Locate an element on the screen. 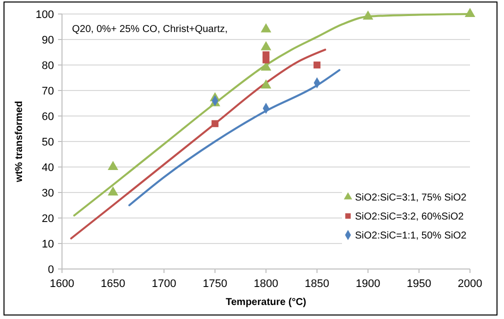 Image resolution: width=504 pixels, height=319 pixels. y-tick-label: 60 is located at coordinates (48, 116).